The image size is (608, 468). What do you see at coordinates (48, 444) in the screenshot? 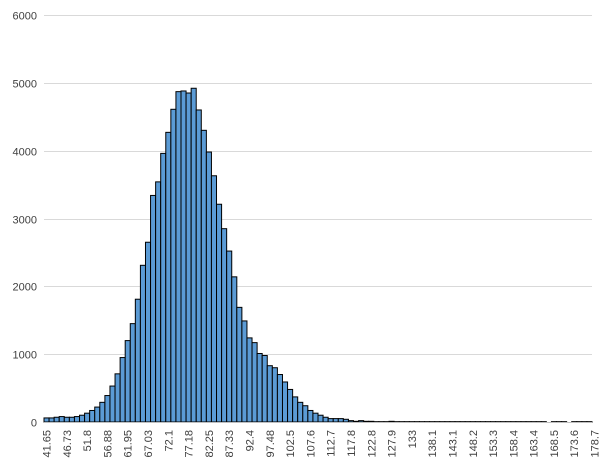
I see `x-tick-label: 41.65` at bounding box center [48, 444].